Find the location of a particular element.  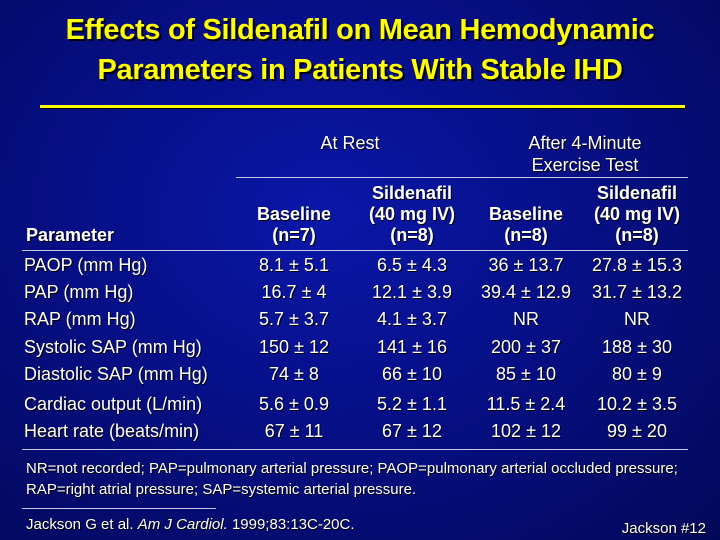

parameter-column-header: Parameter is located at coordinates (70, 235).